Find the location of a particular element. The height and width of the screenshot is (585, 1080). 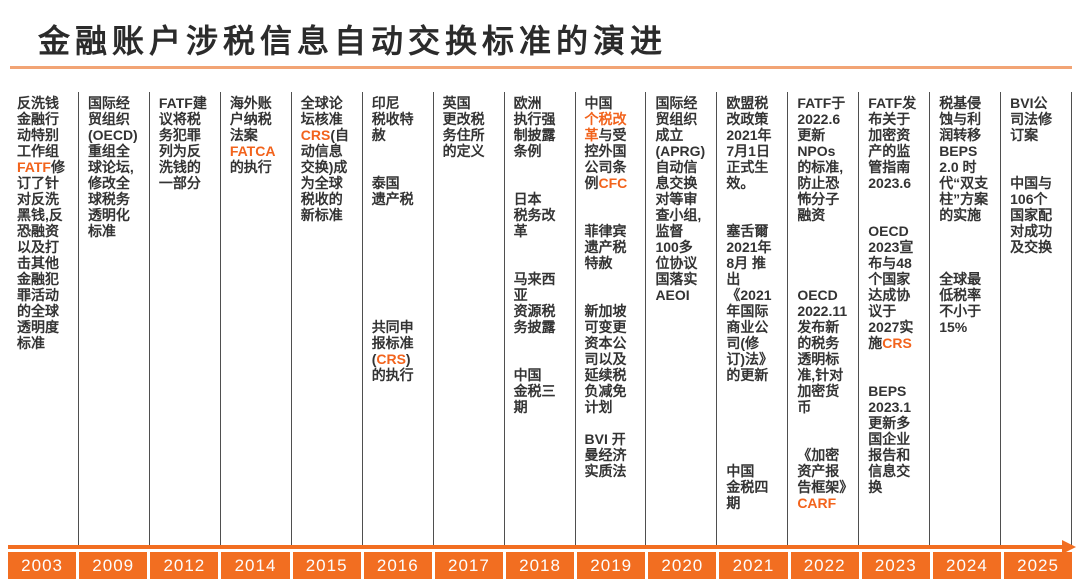

timeline-column-2014: 海外账户纳税法案FATCA的执行 is located at coordinates (256, 318).